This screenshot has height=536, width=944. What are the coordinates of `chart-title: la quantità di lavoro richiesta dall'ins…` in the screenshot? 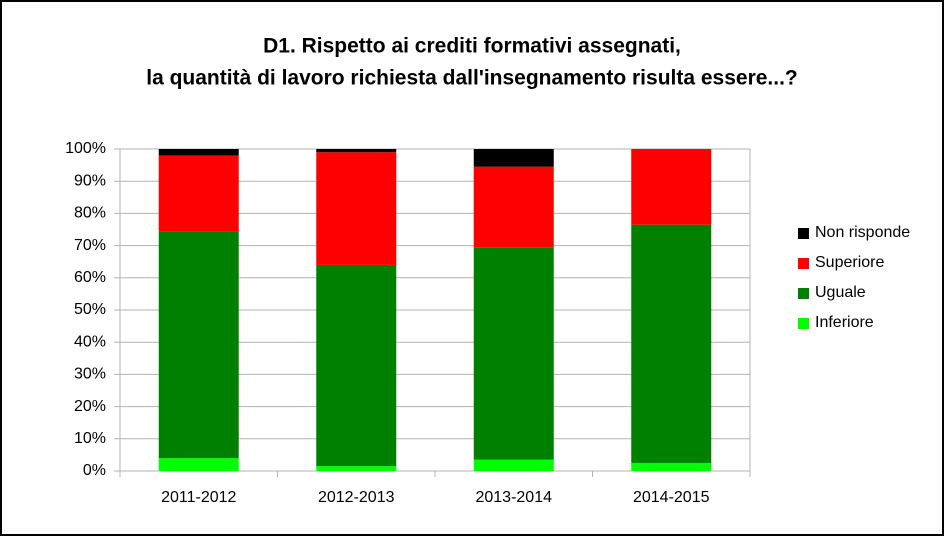 It's located at (472, 78).